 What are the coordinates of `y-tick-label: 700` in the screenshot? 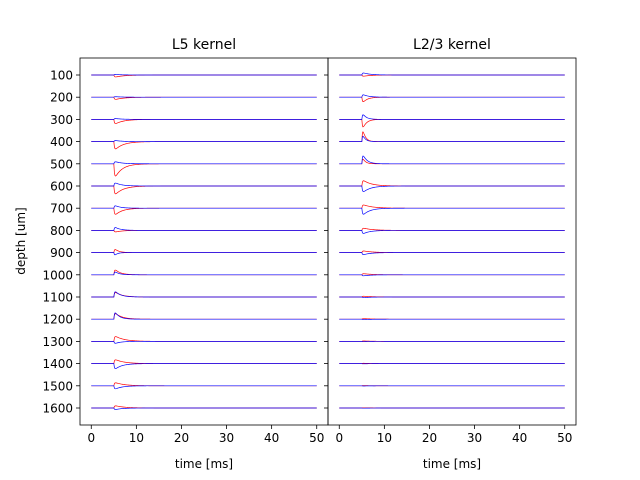 It's located at (61, 209).